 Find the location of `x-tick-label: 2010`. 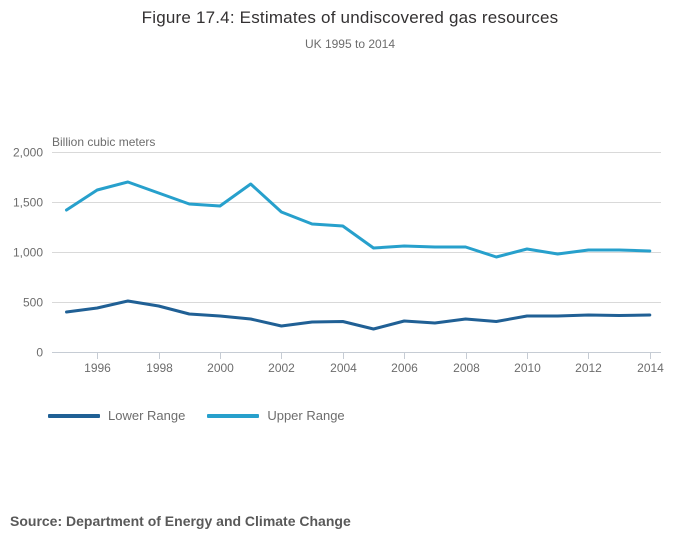

x-tick-label: 2010 is located at coordinates (527, 368).